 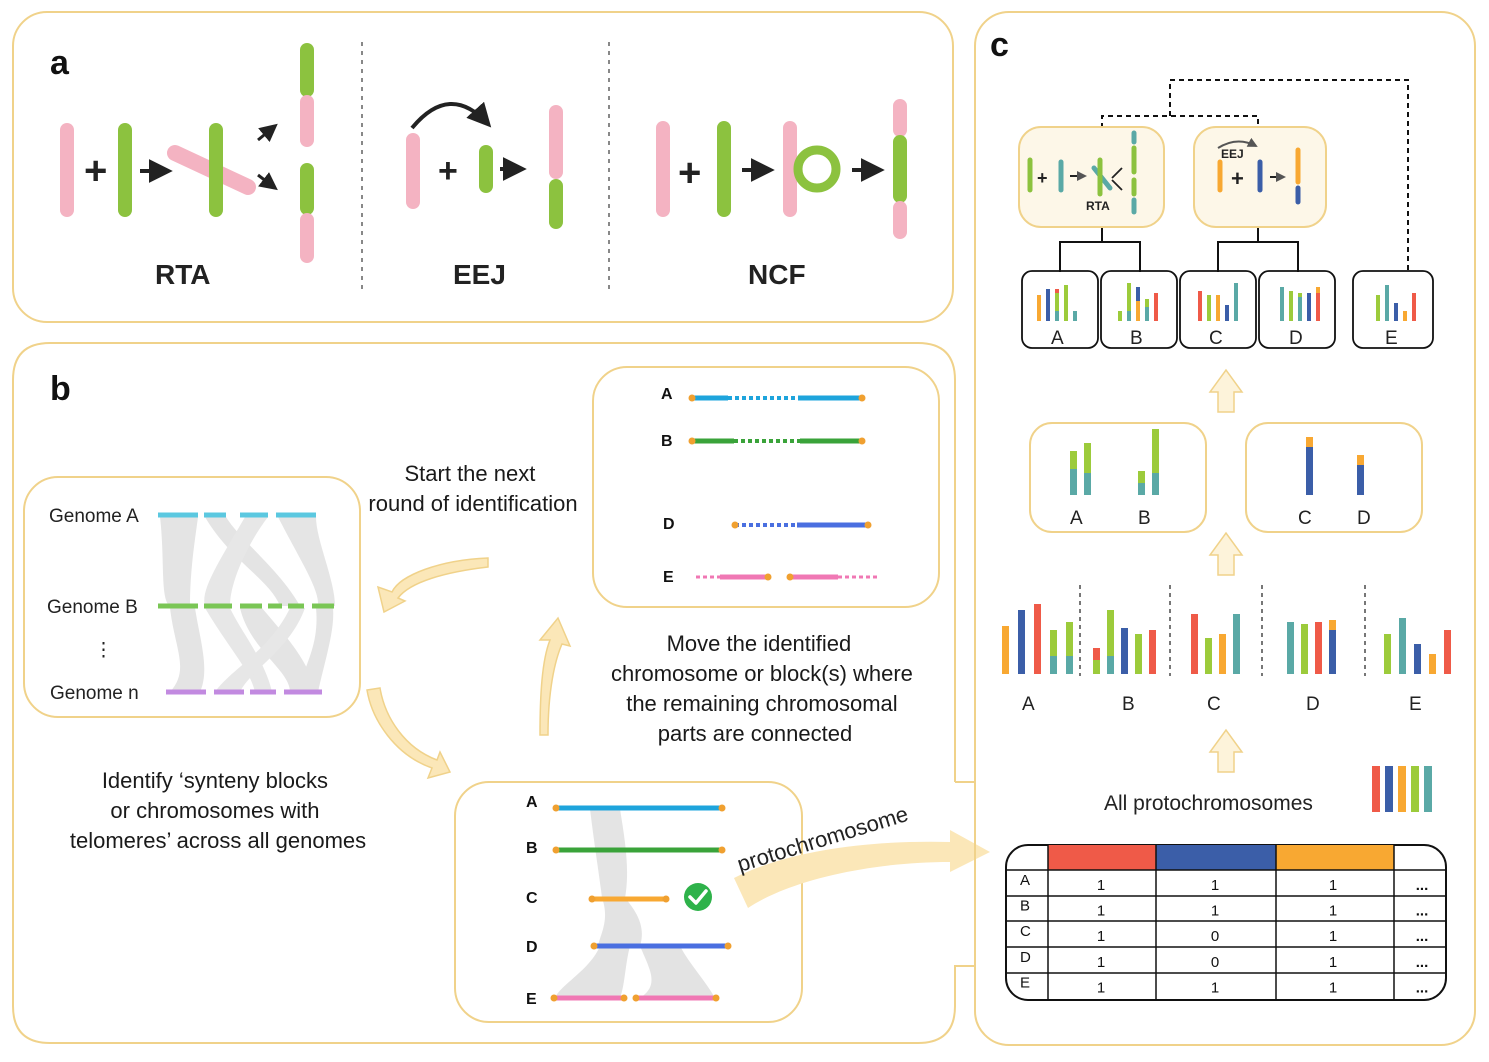 What do you see at coordinates (1232, 154) in the screenshot?
I see `eej-event-label: EEJ` at bounding box center [1232, 154].